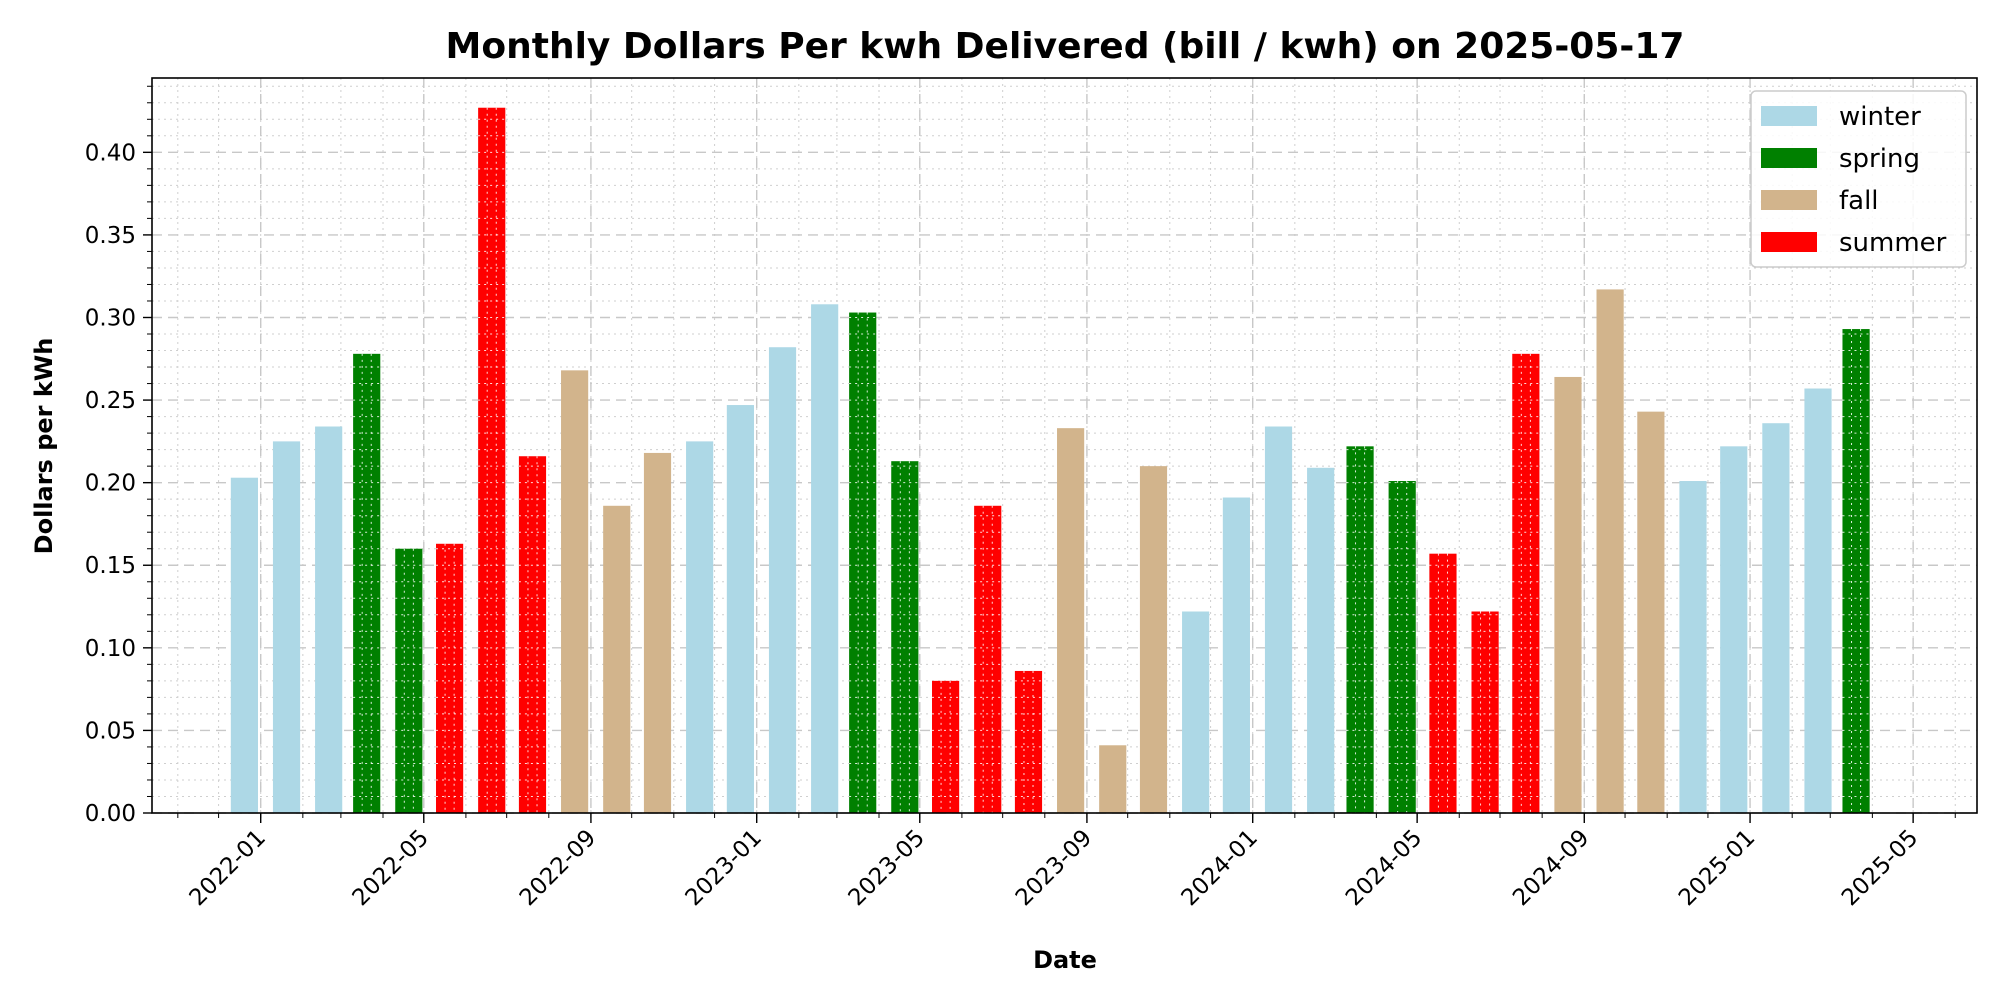 This screenshot has width=2000, height=1000. I want to click on y-tick-label: 0.25, so click(110, 401).